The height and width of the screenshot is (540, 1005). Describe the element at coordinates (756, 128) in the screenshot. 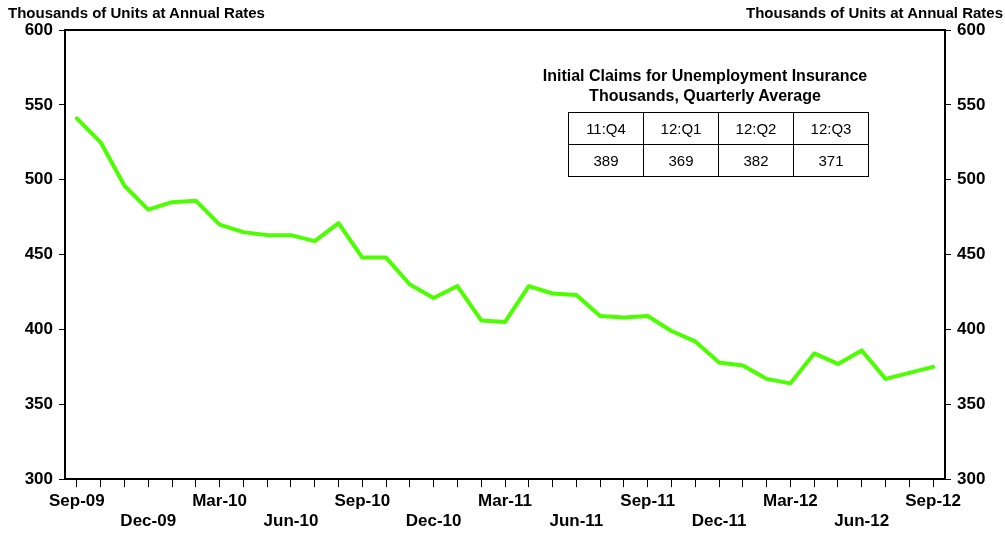

I see `annotation: 12:Q2` at that location.